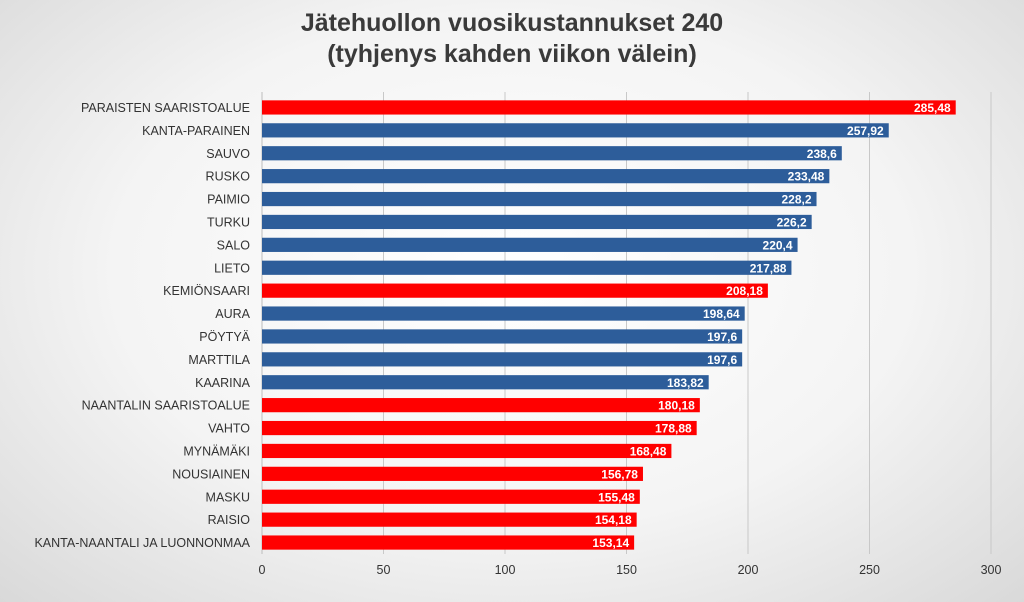  Describe the element at coordinates (626, 570) in the screenshot. I see `x-tick-label: 150` at that location.